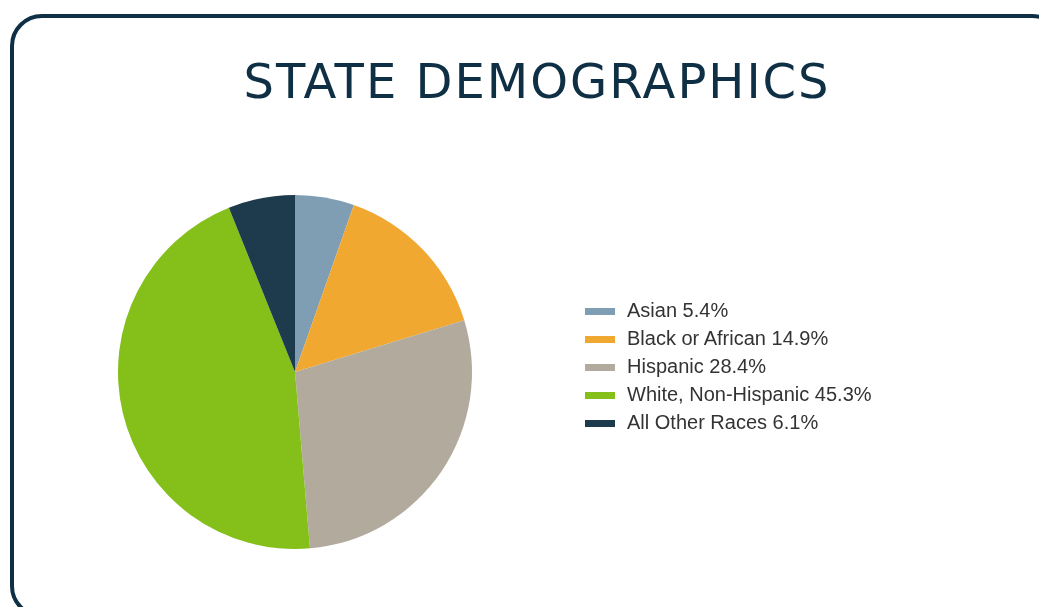  What do you see at coordinates (749, 394) in the screenshot?
I see `legend-label: White, Non-Hispanic 45.3%` at bounding box center [749, 394].